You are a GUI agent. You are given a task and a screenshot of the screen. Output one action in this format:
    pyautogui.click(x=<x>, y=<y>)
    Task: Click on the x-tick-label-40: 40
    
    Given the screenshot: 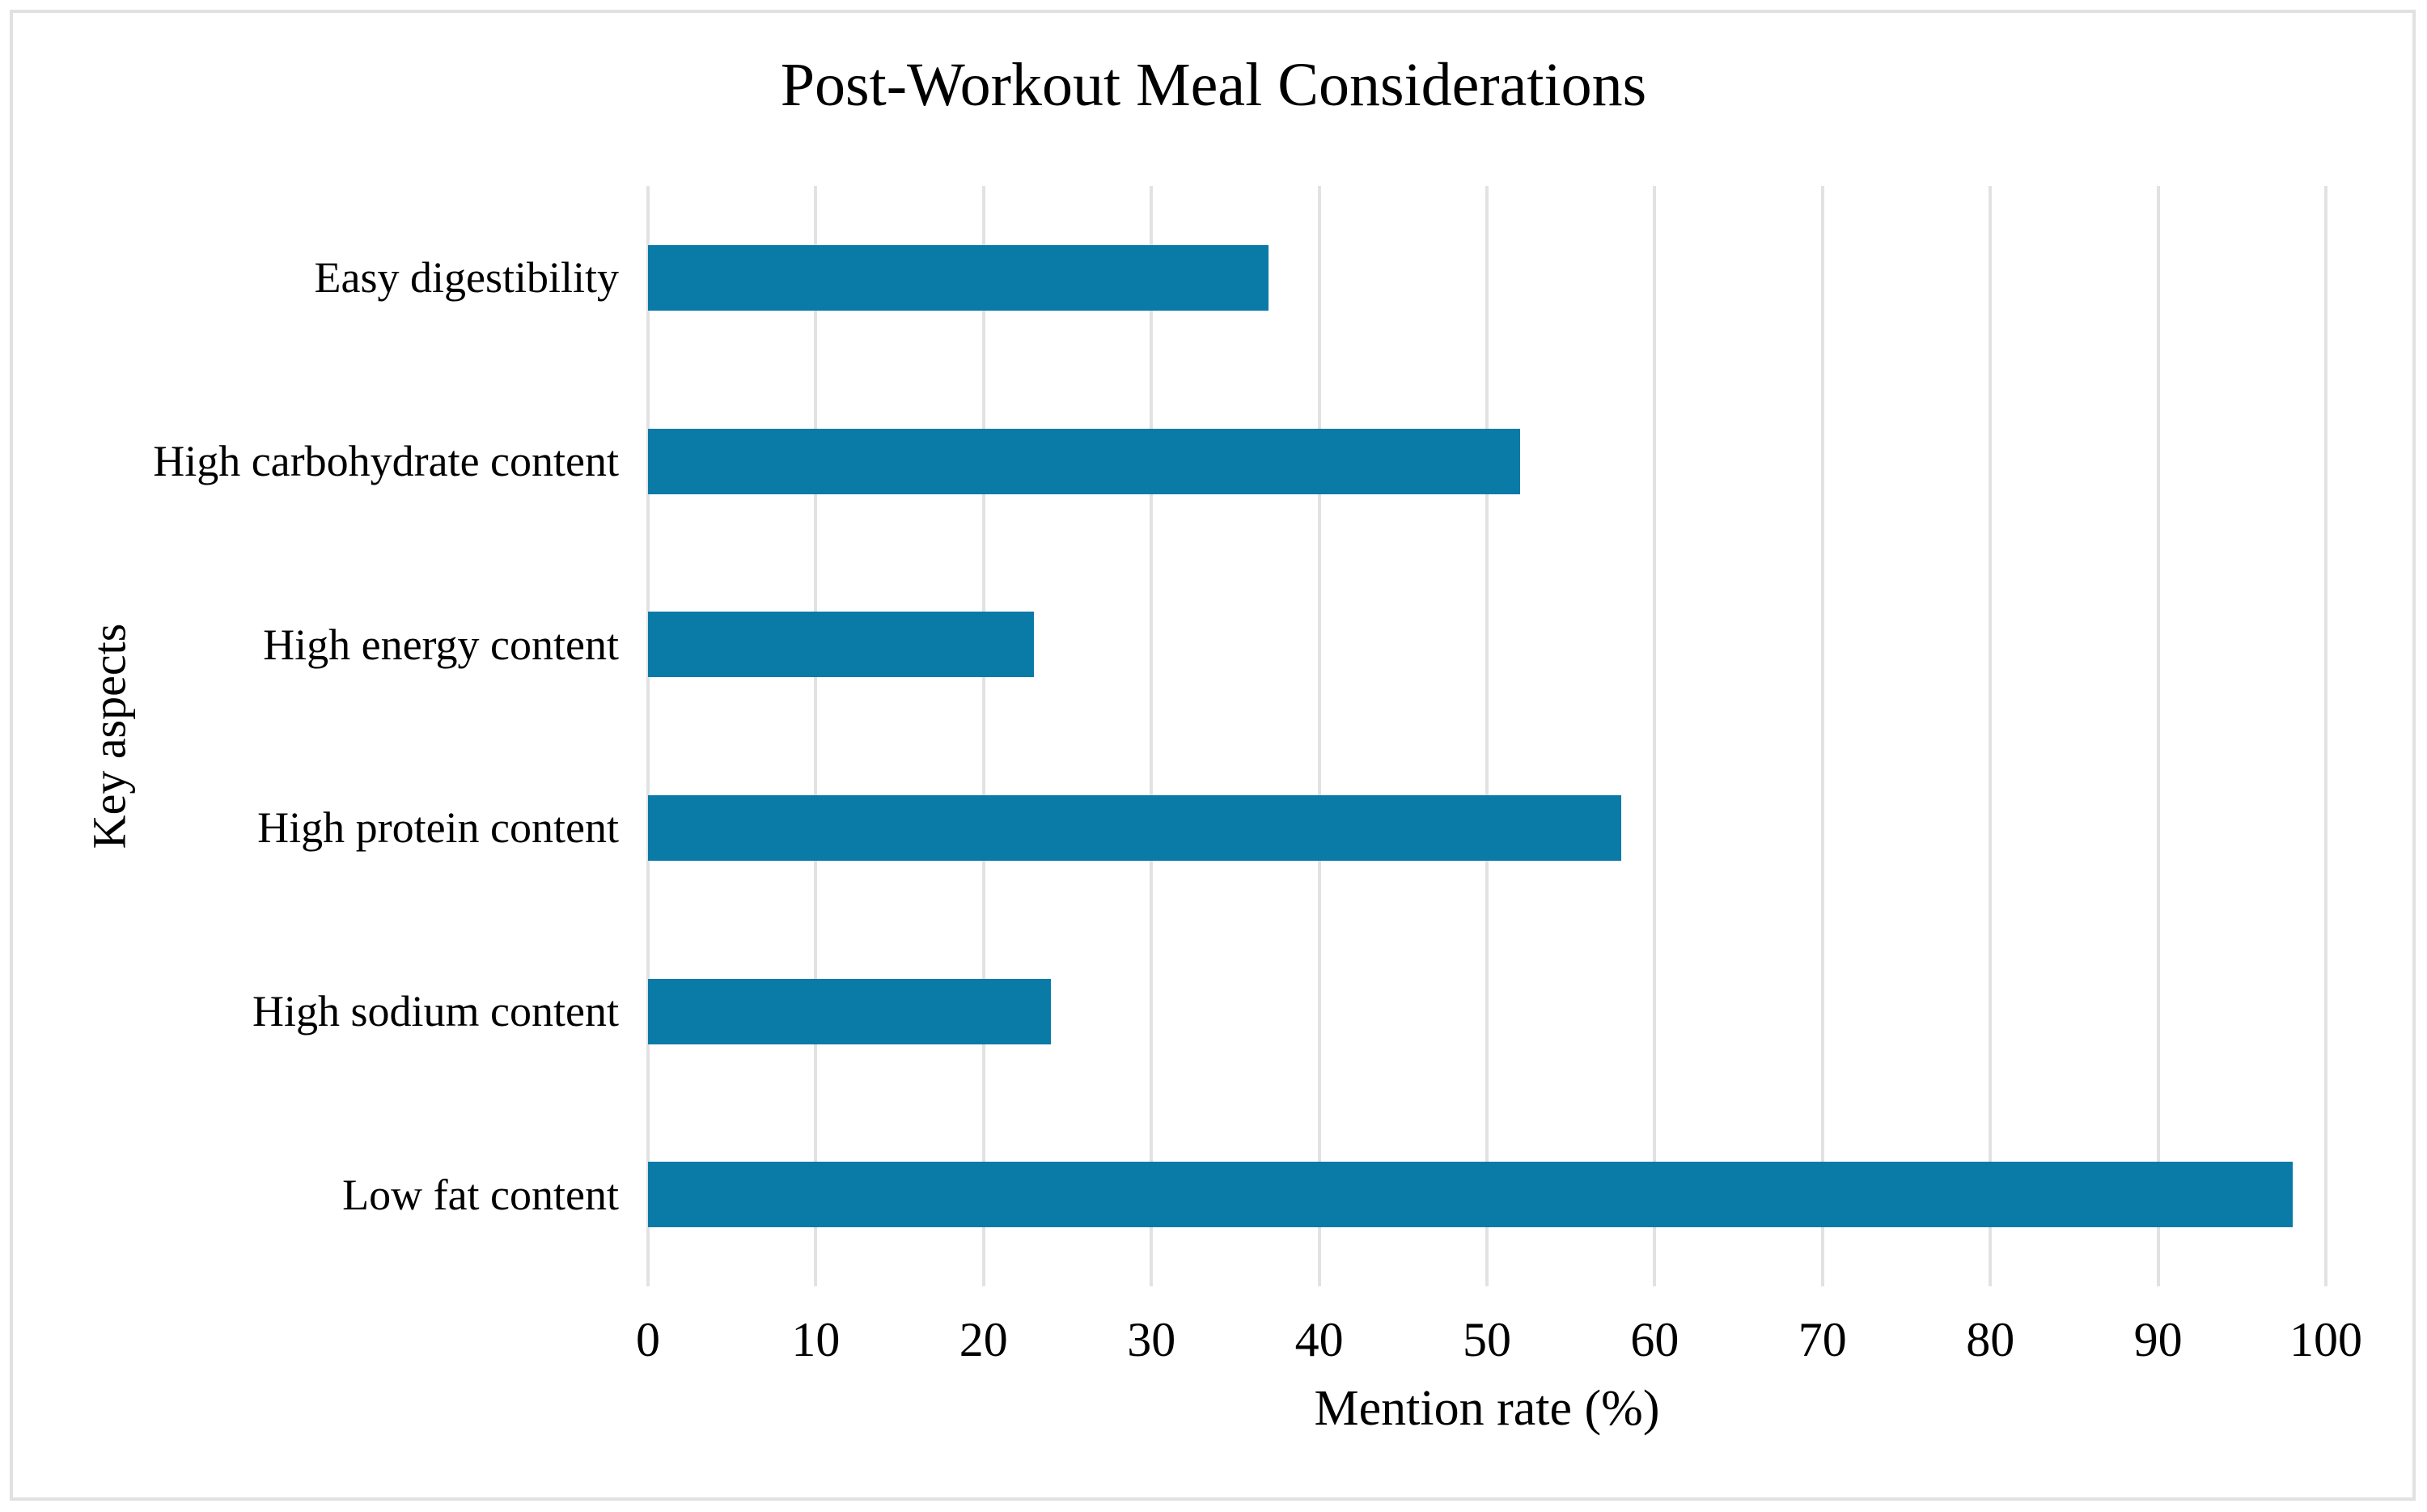 What is the action you would take?
    pyautogui.click(x=1319, y=1339)
    